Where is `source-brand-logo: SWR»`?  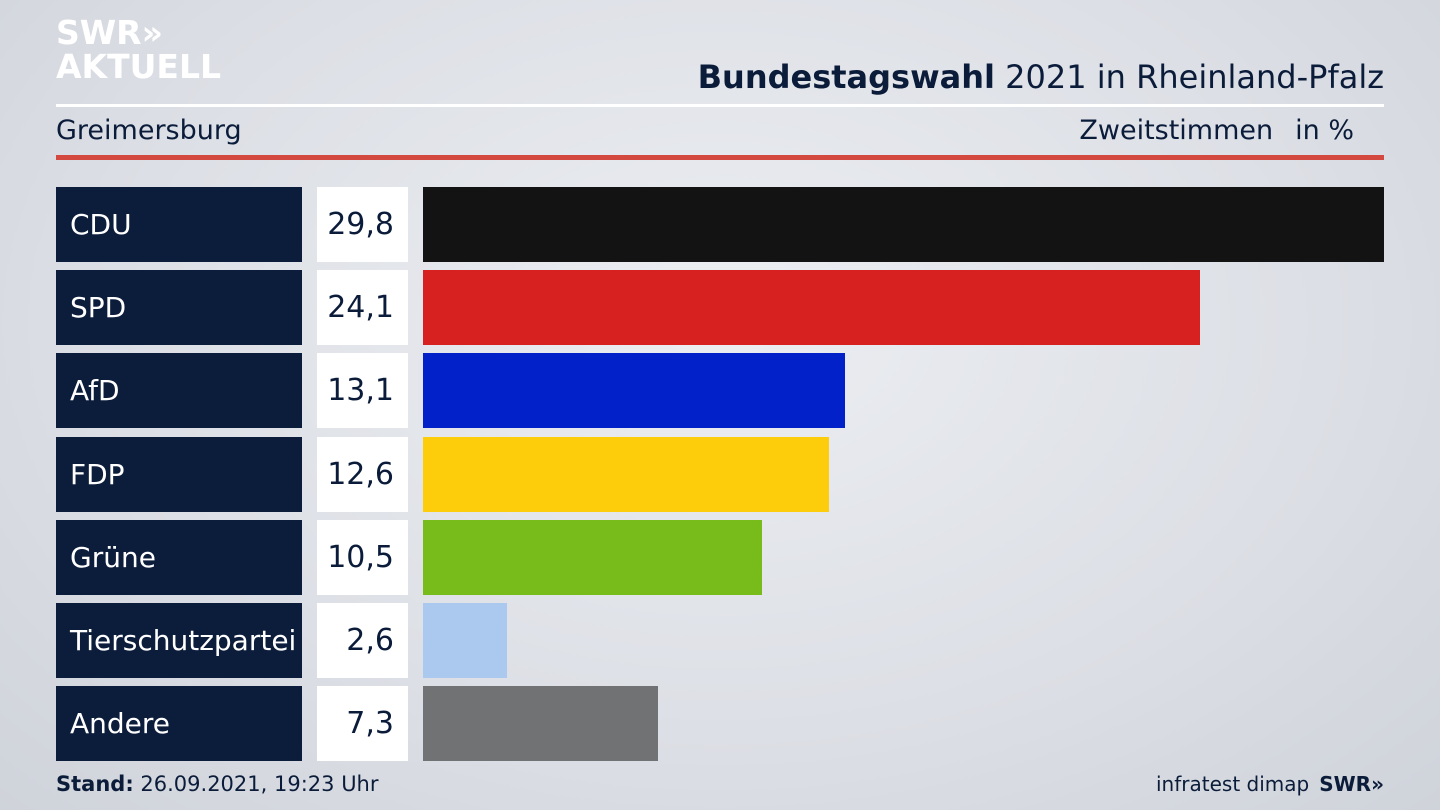
source-brand-logo: SWR» is located at coordinates (1351, 784).